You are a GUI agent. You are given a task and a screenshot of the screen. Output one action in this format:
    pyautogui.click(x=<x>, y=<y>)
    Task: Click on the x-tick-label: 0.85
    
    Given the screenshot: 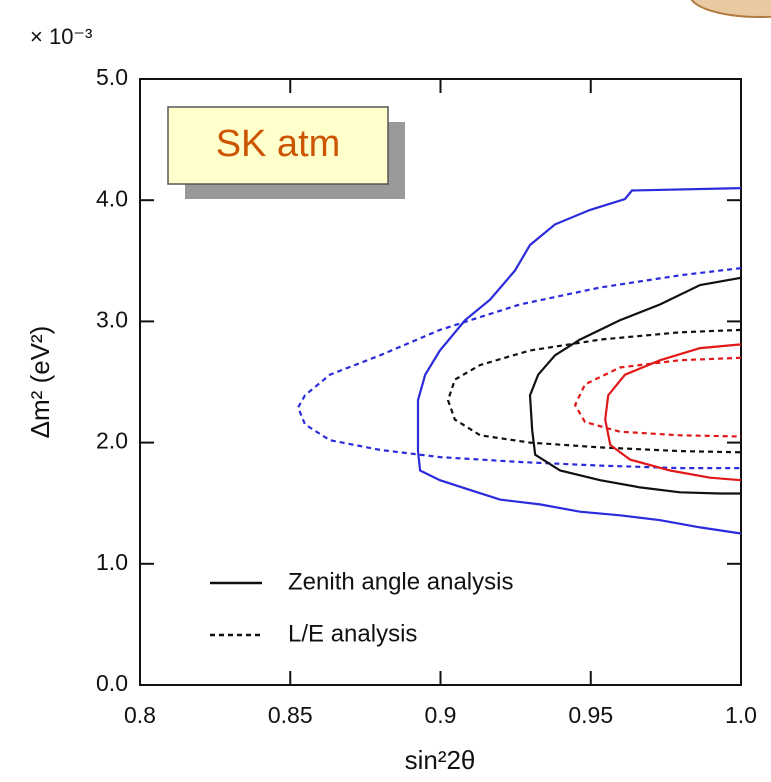 What is the action you would take?
    pyautogui.click(x=290, y=715)
    